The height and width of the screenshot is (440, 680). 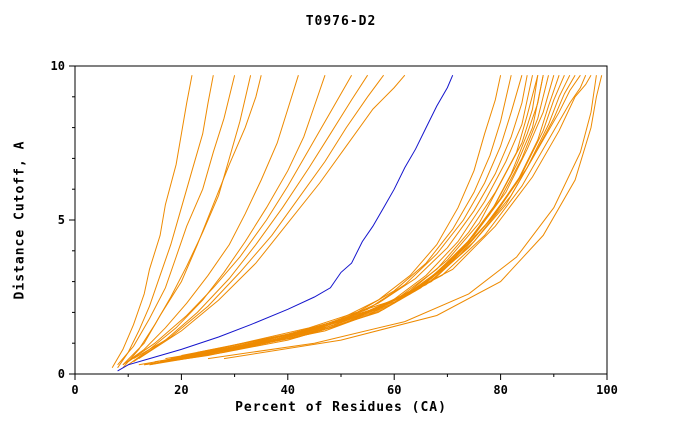 What do you see at coordinates (341, 21) in the screenshot?
I see `chart-title: T0976-D2` at bounding box center [341, 21].